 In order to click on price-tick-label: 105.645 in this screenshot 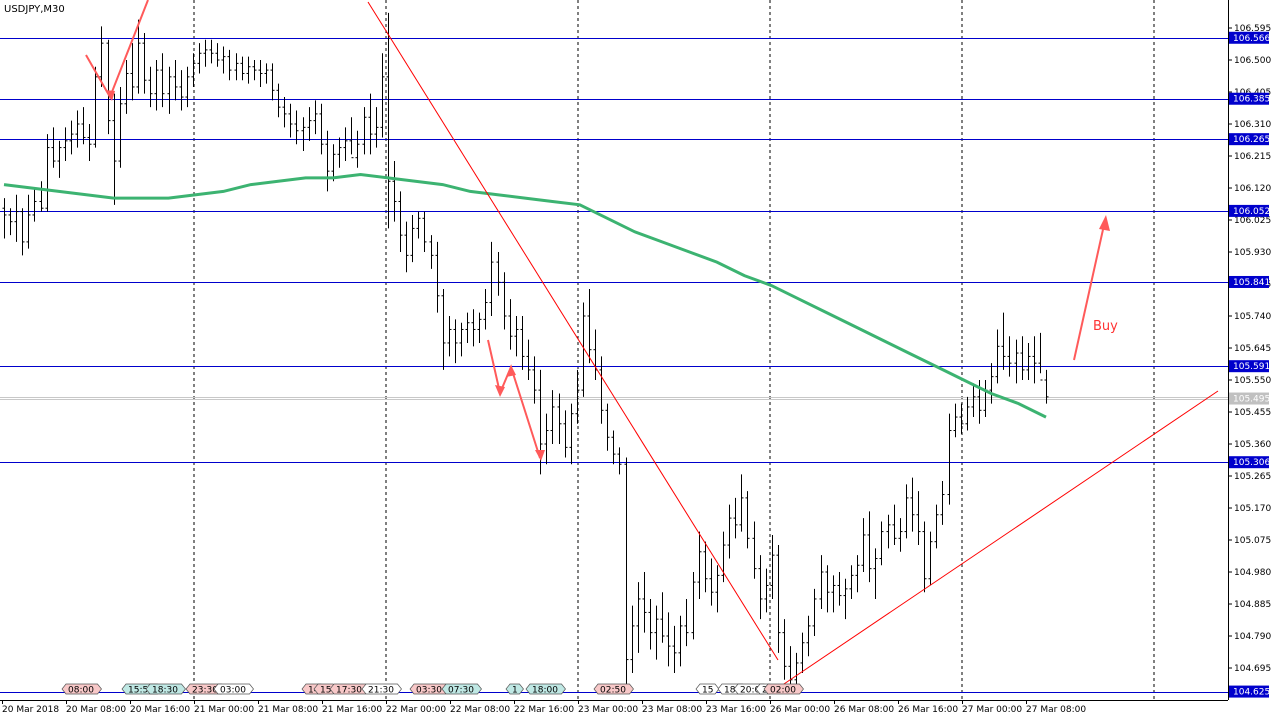, I will do `click(1252, 349)`.